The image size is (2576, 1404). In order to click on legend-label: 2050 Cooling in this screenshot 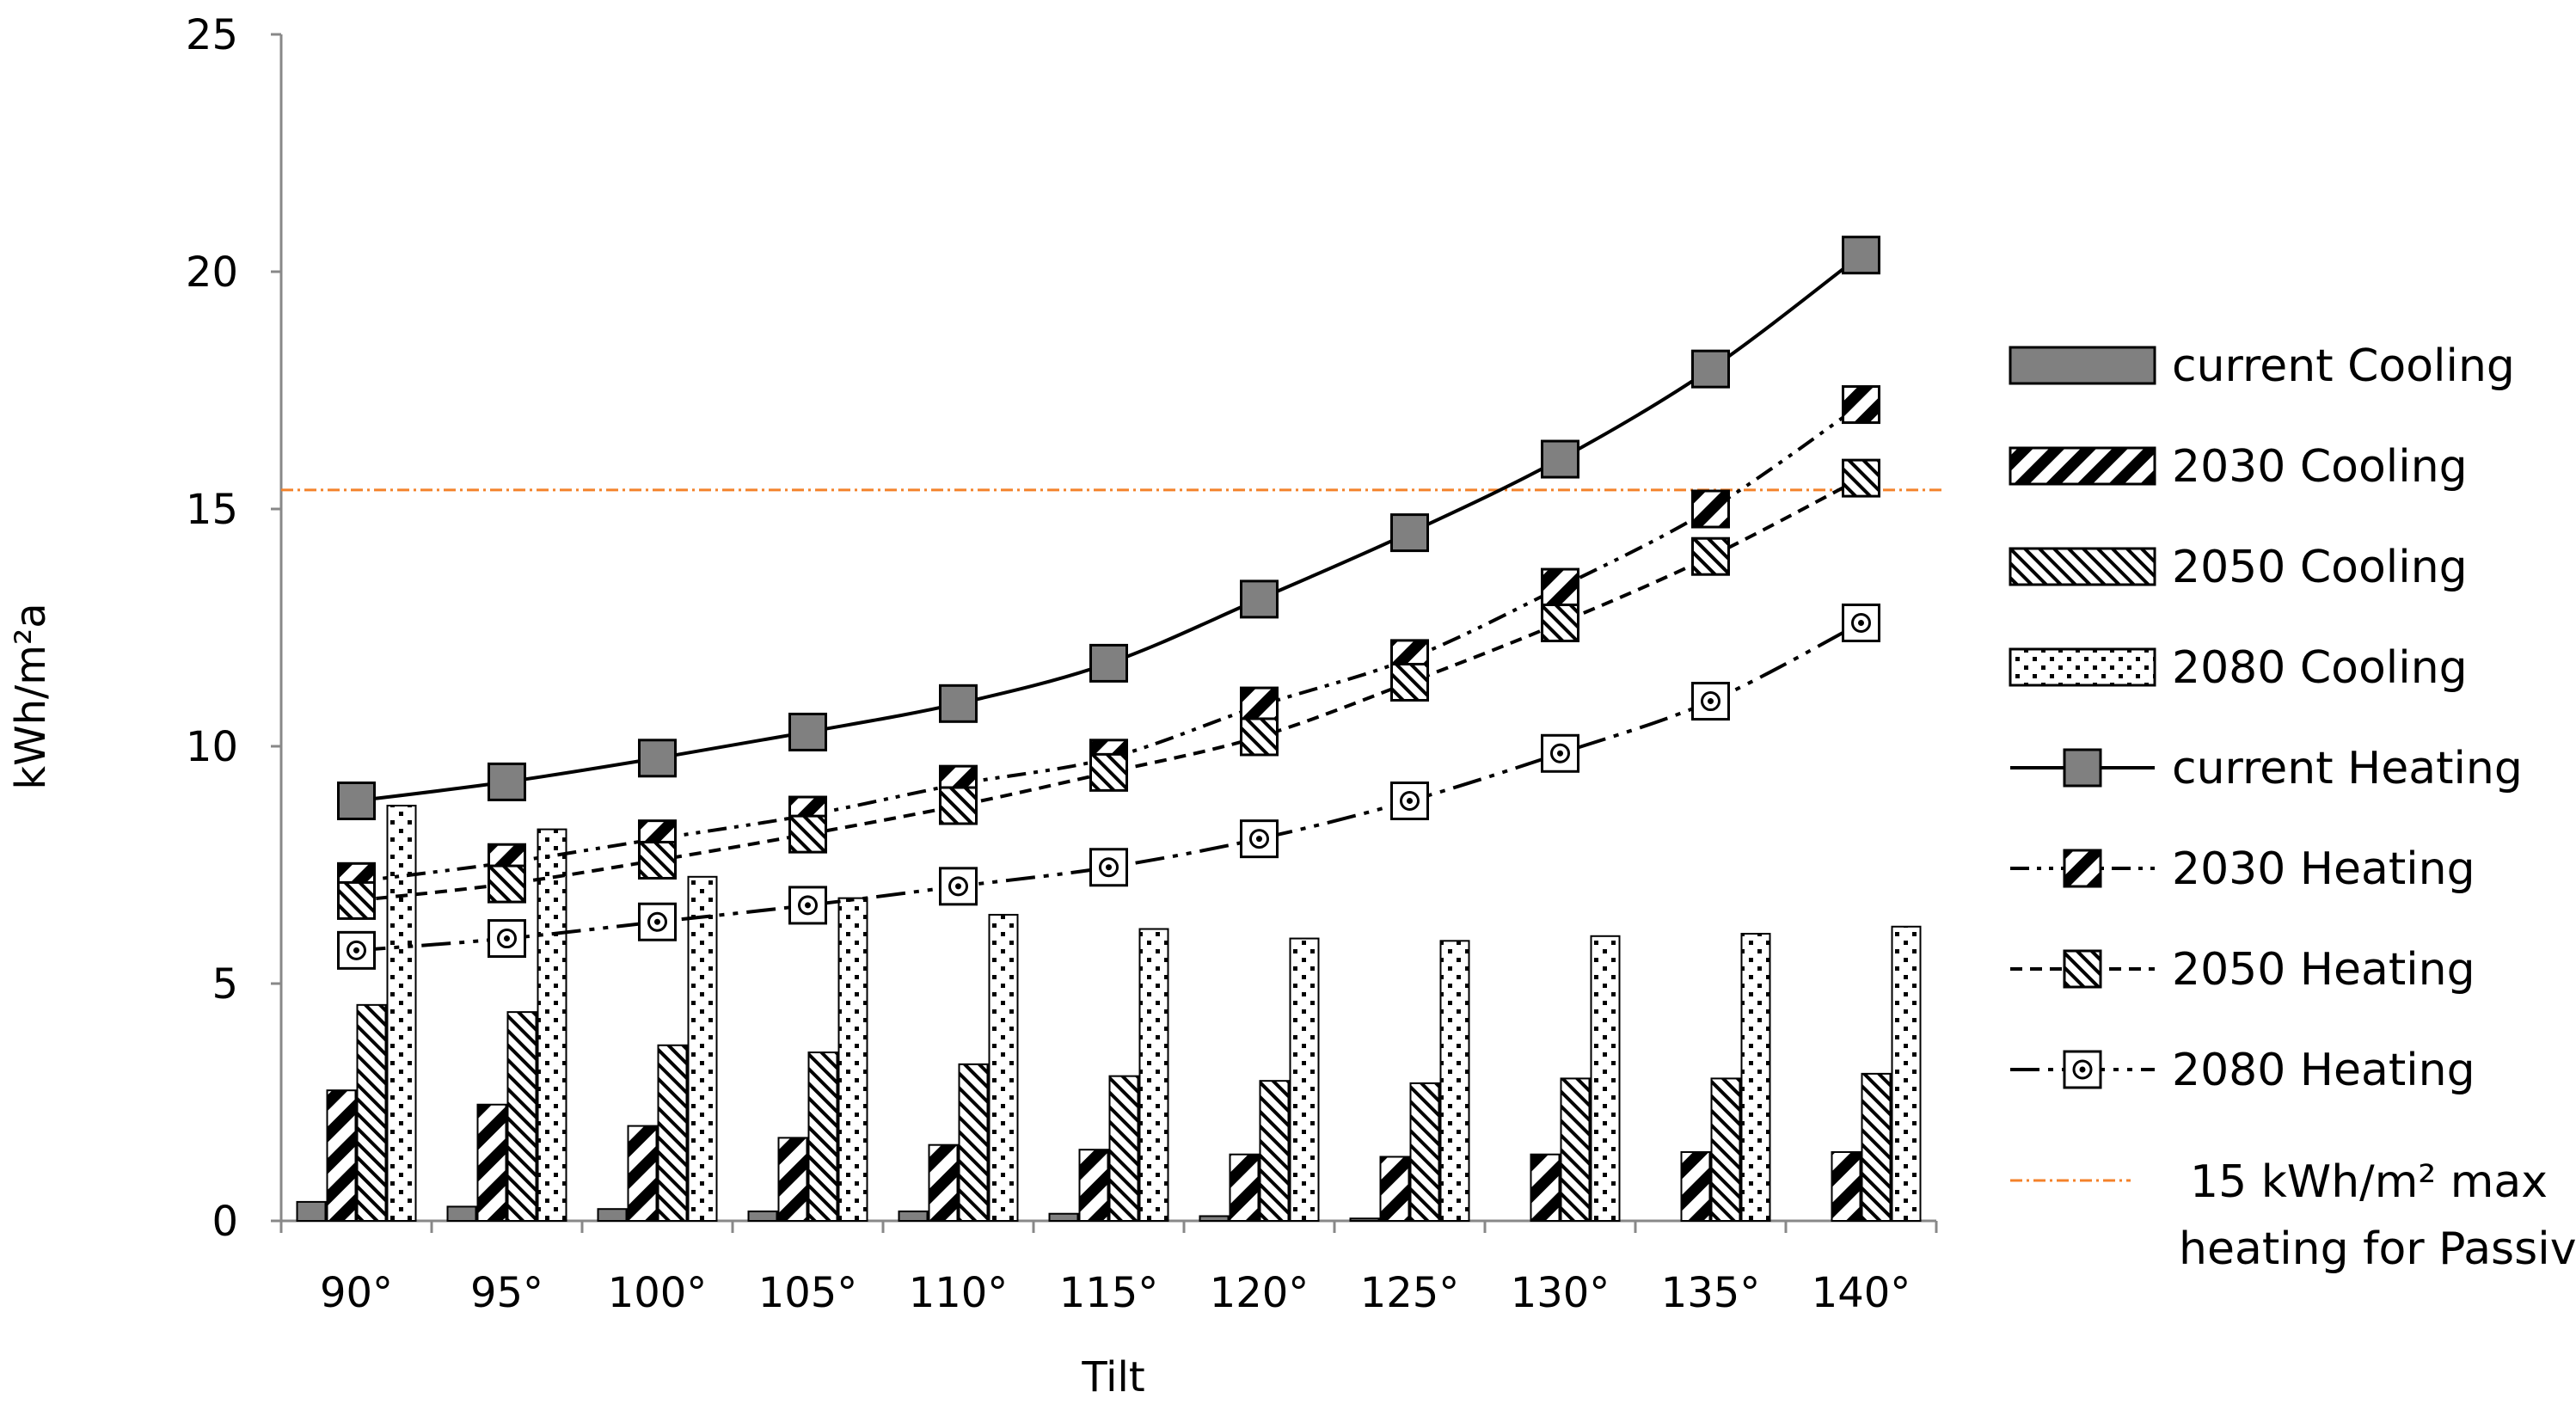, I will do `click(2320, 567)`.